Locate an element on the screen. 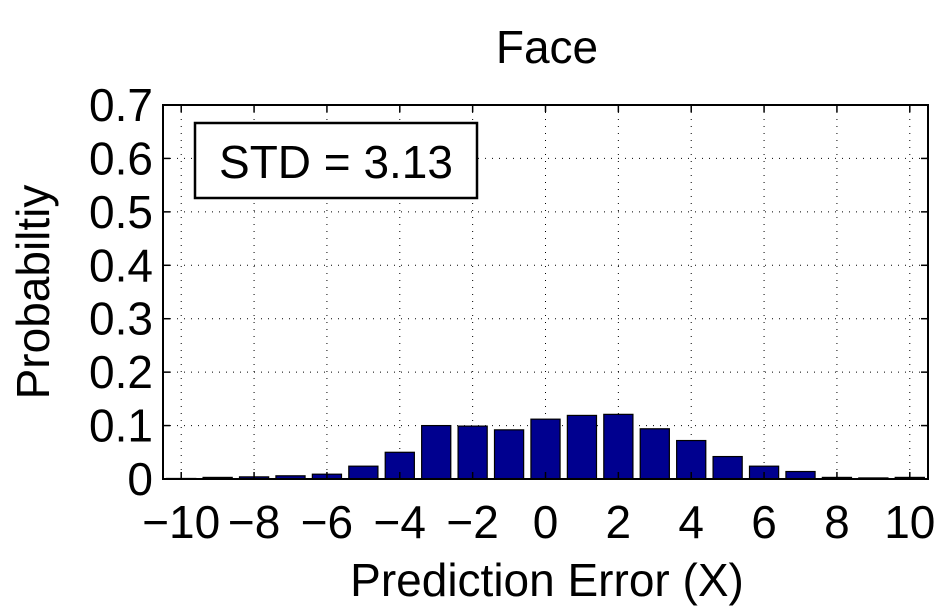 Image resolution: width=952 pixels, height=609 pixels. y-tick-labels: 00.10.20.30.40.50.60.7 is located at coordinates (121, 292).